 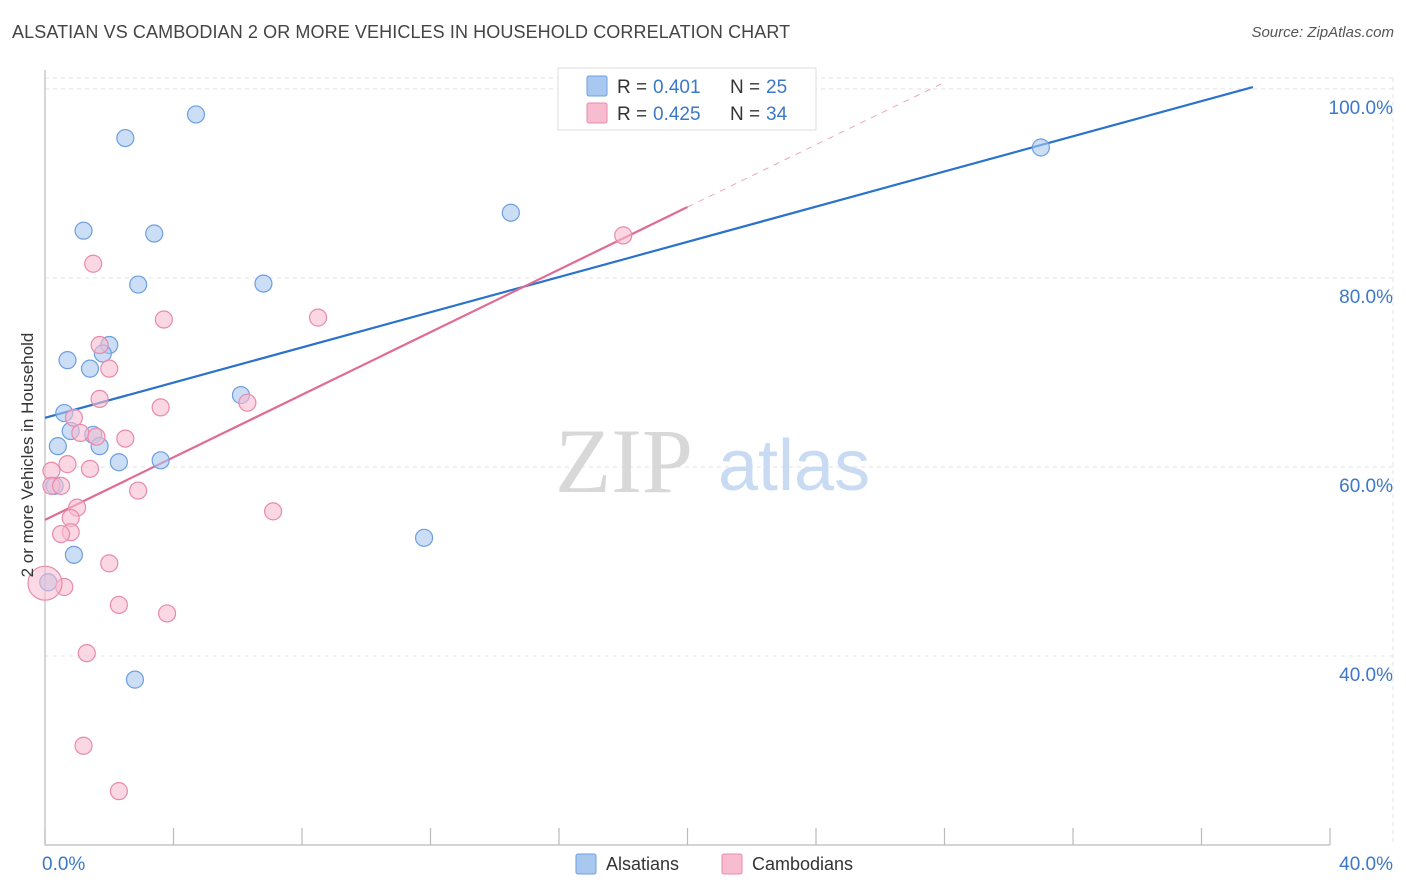 I want to click on x-tick-label-0: 0.0%, so click(x=63, y=864).